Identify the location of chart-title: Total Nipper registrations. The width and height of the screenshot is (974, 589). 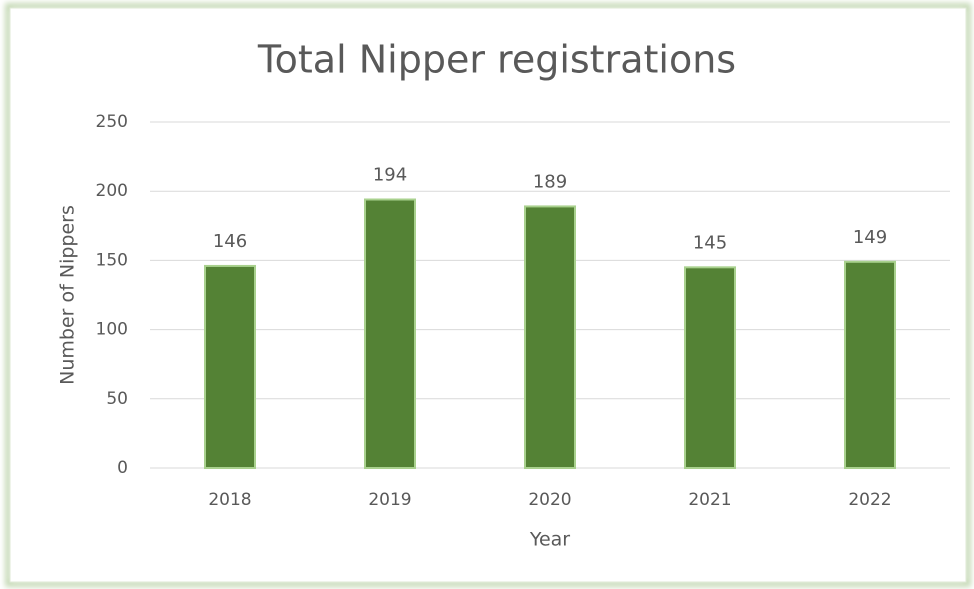
(496, 60).